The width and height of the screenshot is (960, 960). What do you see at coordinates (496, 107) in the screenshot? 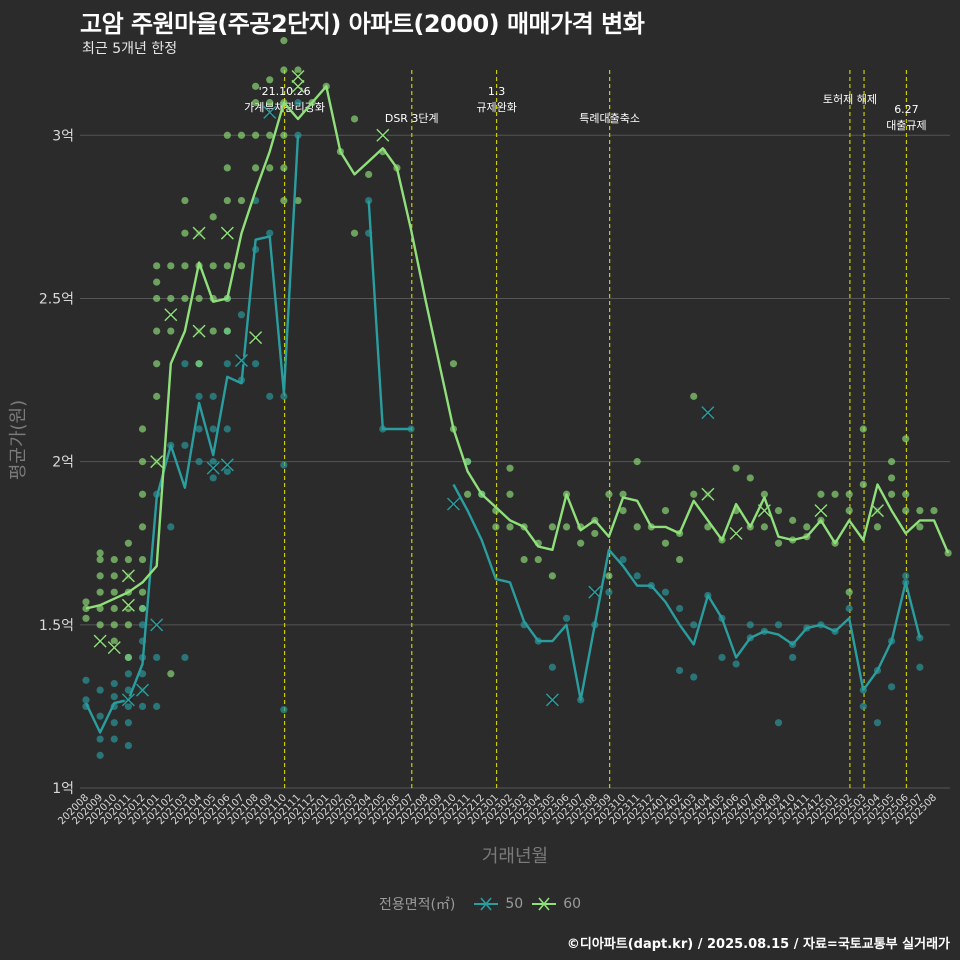
I see `event-label-2-1: 규제완화` at bounding box center [496, 107].